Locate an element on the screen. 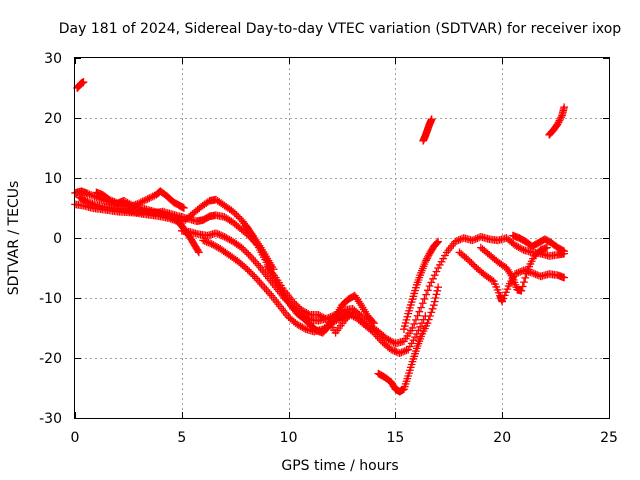 Image resolution: width=640 pixels, height=480 pixels. x-tick-label: 5 is located at coordinates (181, 438).